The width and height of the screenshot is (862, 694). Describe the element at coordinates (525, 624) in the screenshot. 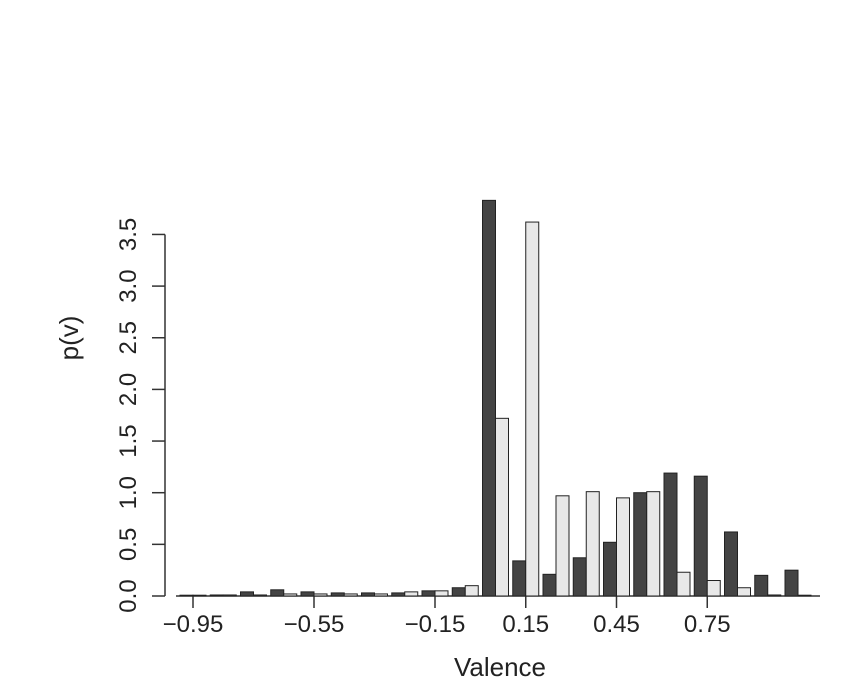

I see `x-tick-label: 0.15` at that location.